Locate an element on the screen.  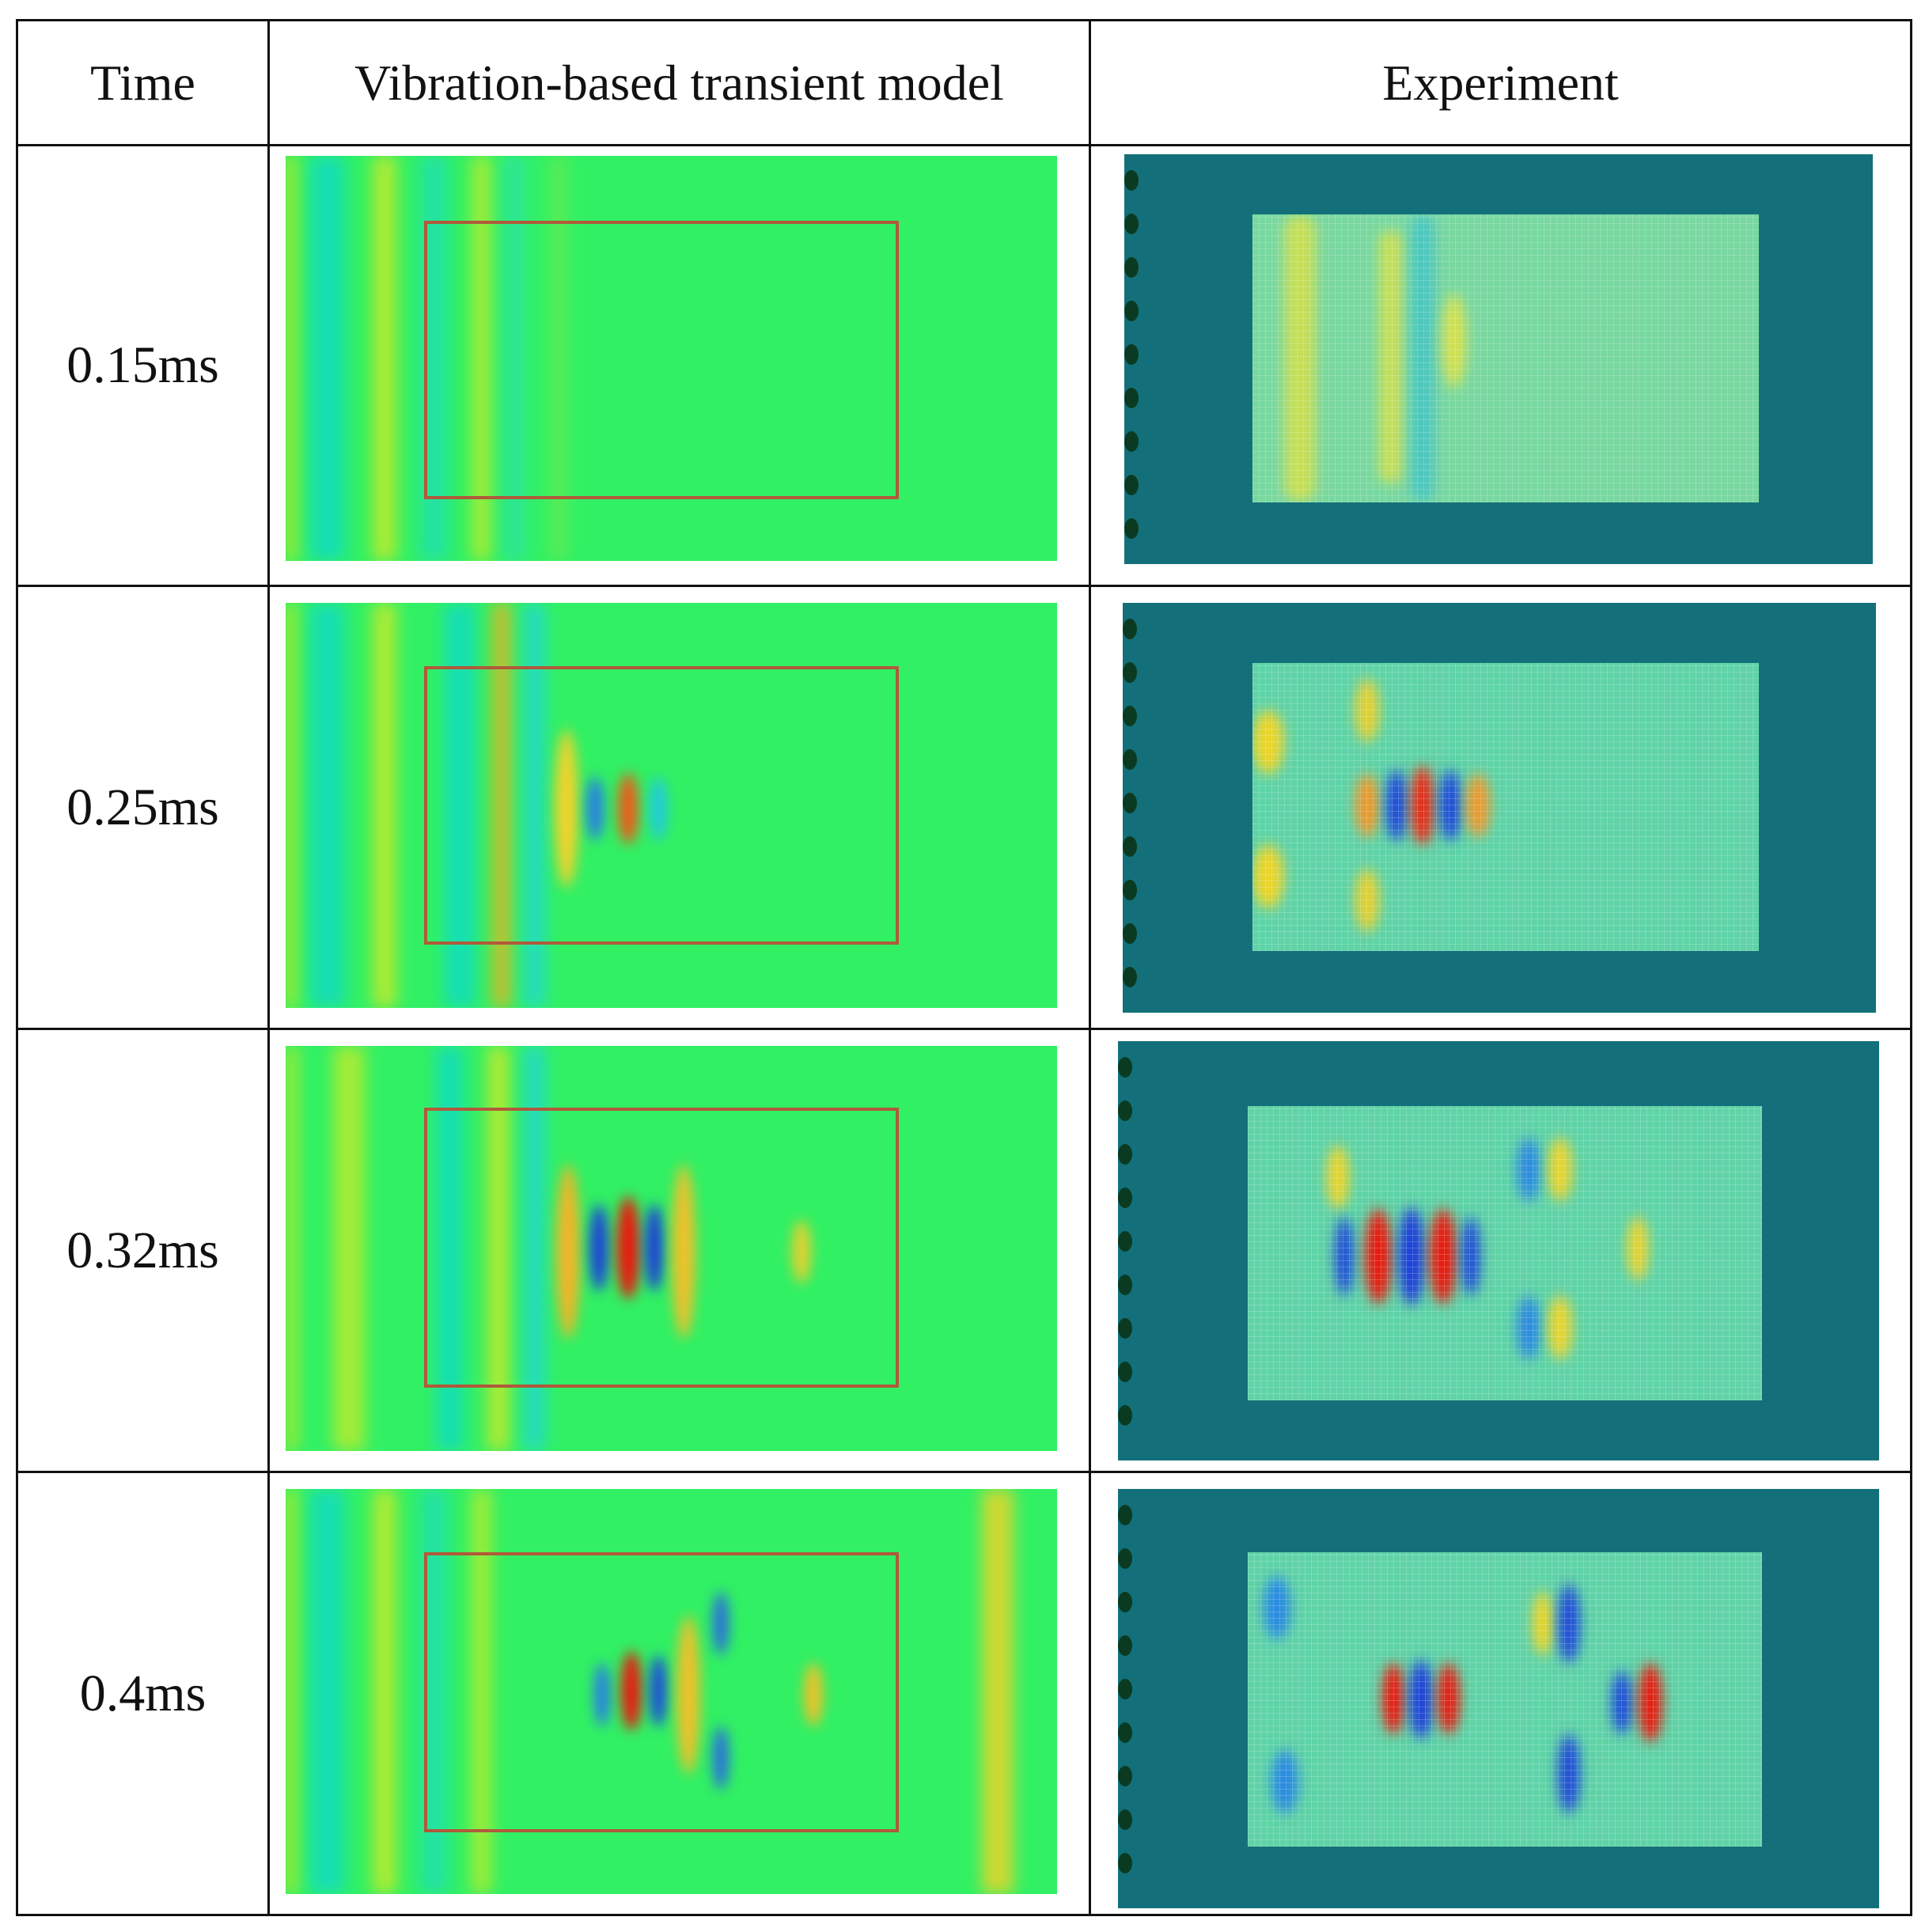
time-cell: 0.25ms is located at coordinates (143, 807).